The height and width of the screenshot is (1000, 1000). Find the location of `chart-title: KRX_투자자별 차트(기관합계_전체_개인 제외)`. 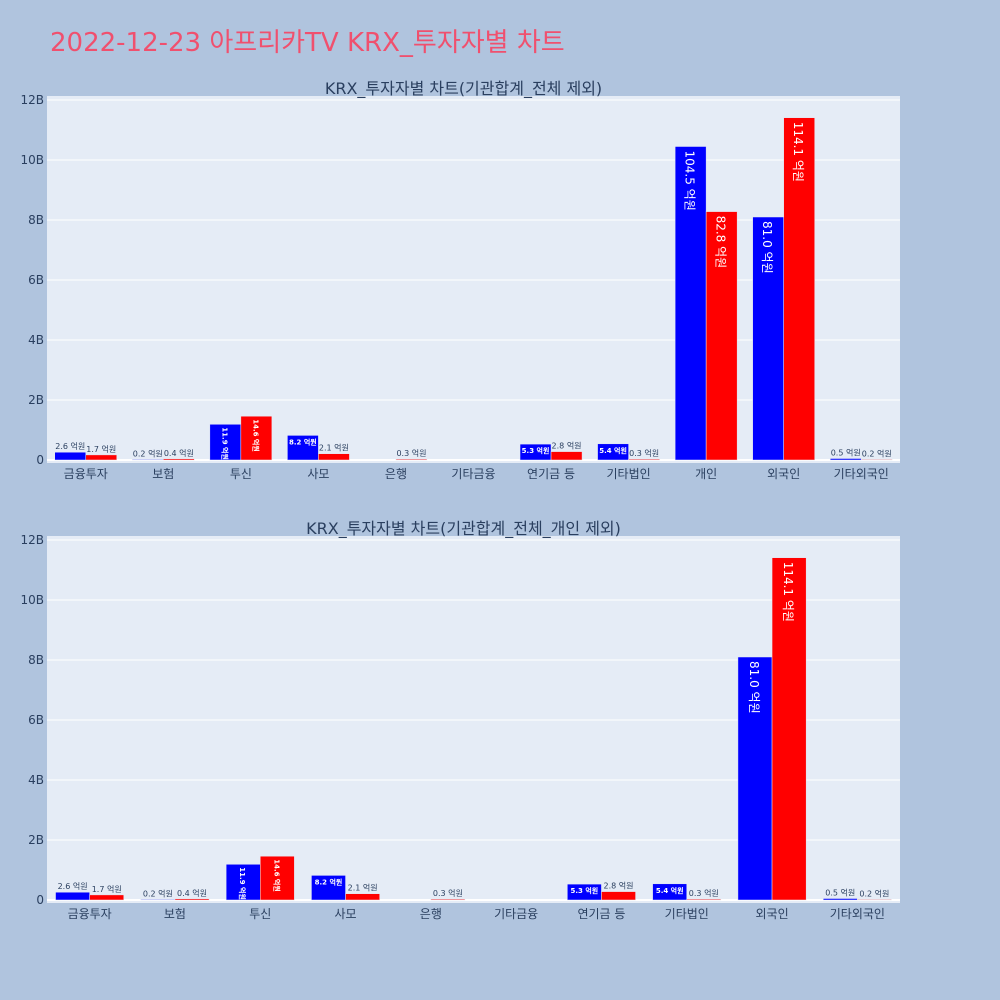

chart-title: KRX_투자자별 차트(기관합계_전체_개인 제외) is located at coordinates (463, 529).